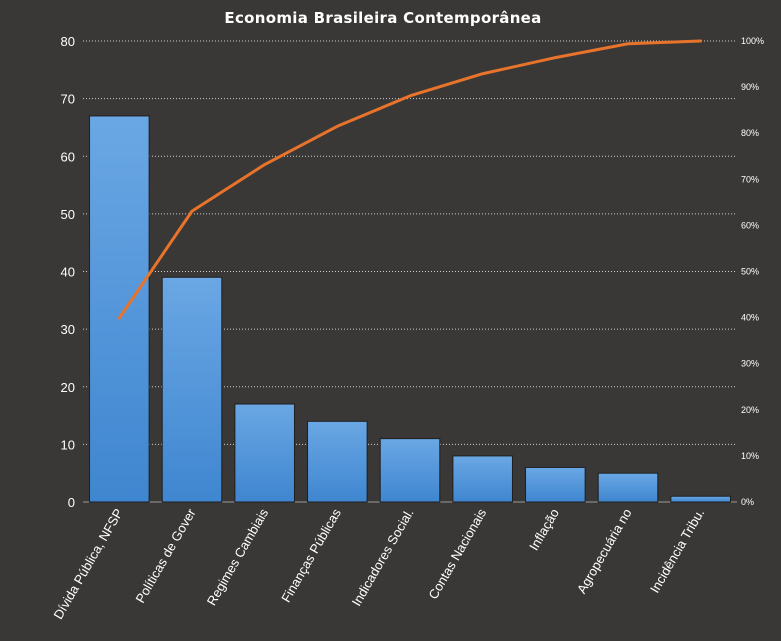 The height and width of the screenshot is (641, 781). I want to click on y-tick-label: 40, so click(68, 272).